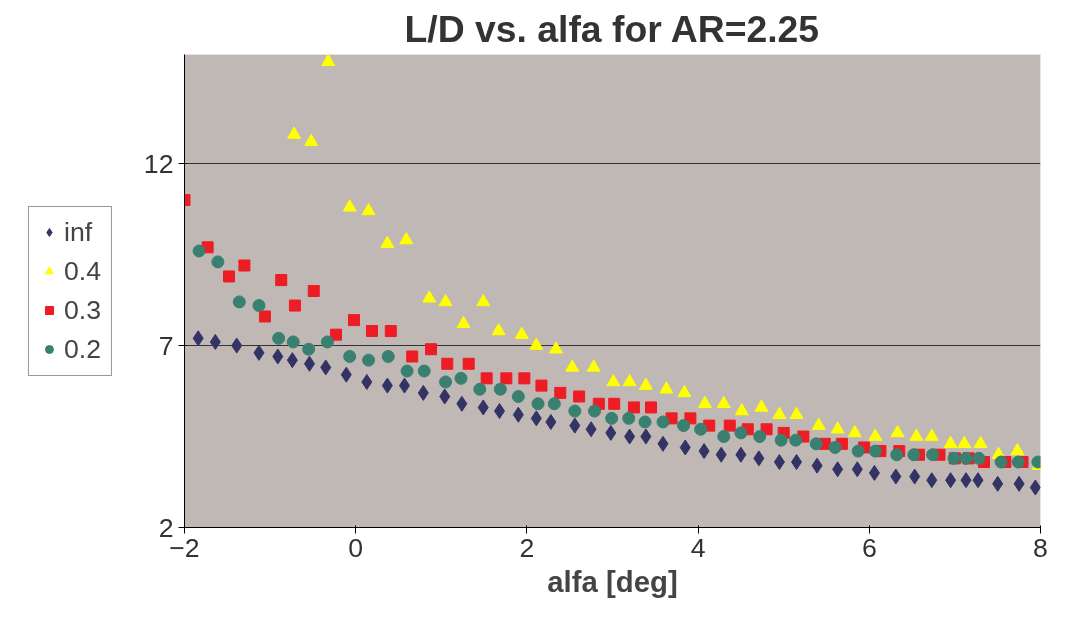 The image size is (1083, 617). Describe the element at coordinates (82, 310) in the screenshot. I see `legend-label: 0.3` at that location.